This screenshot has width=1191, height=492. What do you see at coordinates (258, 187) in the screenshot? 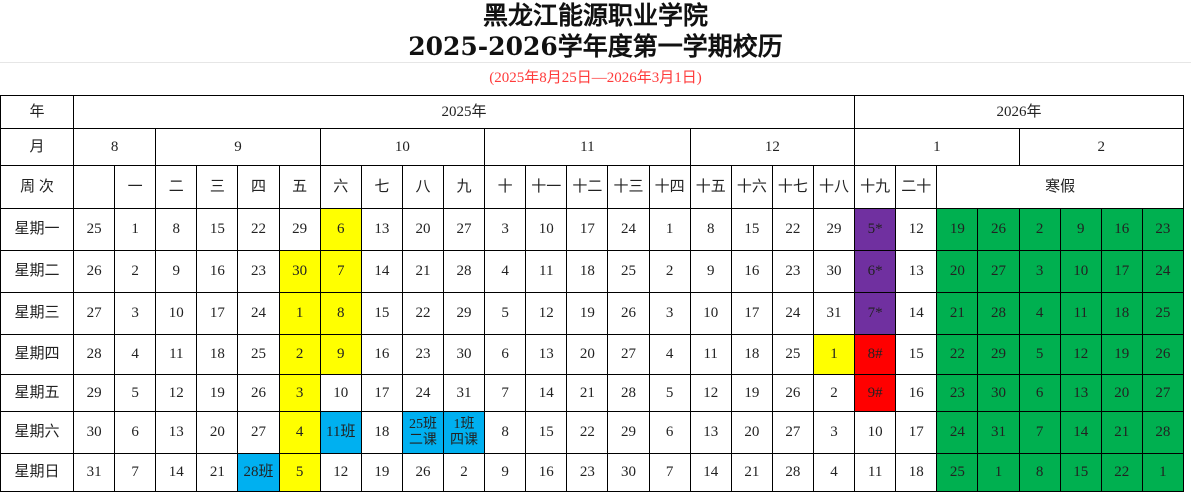
I see `week-cell: 四` at bounding box center [258, 187].